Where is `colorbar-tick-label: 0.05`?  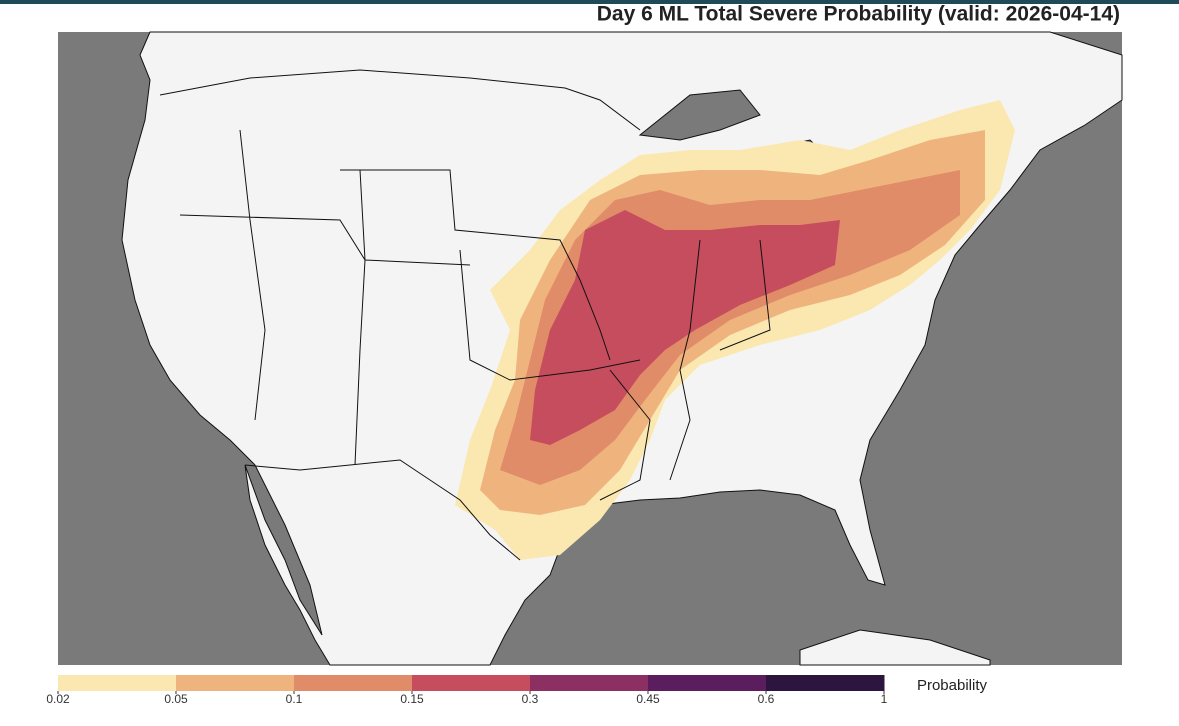
colorbar-tick-label: 0.05 is located at coordinates (176, 699).